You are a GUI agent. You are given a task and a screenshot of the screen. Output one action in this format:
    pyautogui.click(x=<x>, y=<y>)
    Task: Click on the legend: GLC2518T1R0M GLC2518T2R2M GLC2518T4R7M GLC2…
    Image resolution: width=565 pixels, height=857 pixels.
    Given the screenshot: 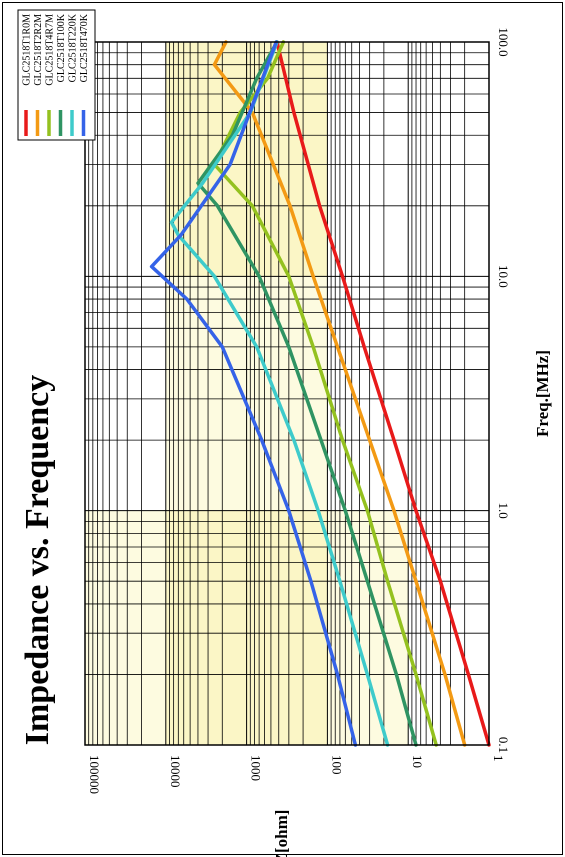 What is the action you would take?
    pyautogui.click(x=56, y=75)
    